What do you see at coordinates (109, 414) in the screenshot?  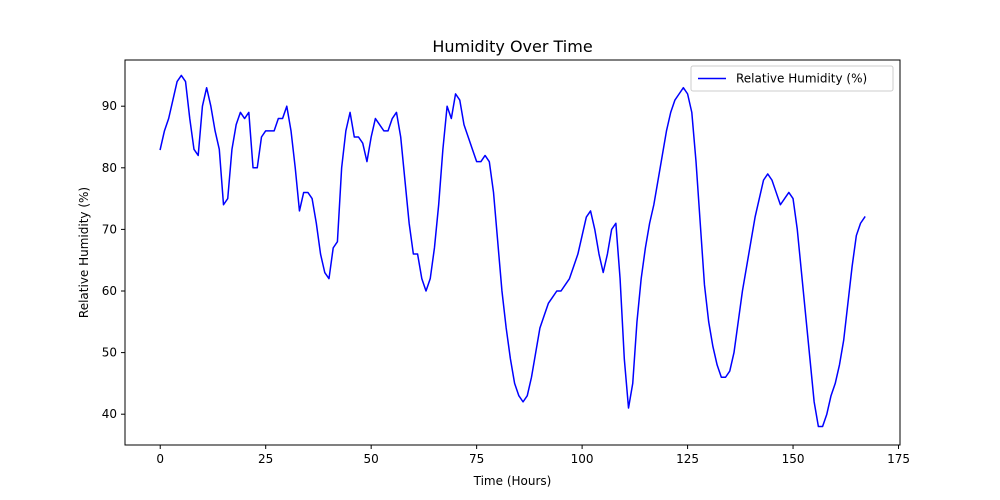 I see `y-tick-label: 40` at bounding box center [109, 414].